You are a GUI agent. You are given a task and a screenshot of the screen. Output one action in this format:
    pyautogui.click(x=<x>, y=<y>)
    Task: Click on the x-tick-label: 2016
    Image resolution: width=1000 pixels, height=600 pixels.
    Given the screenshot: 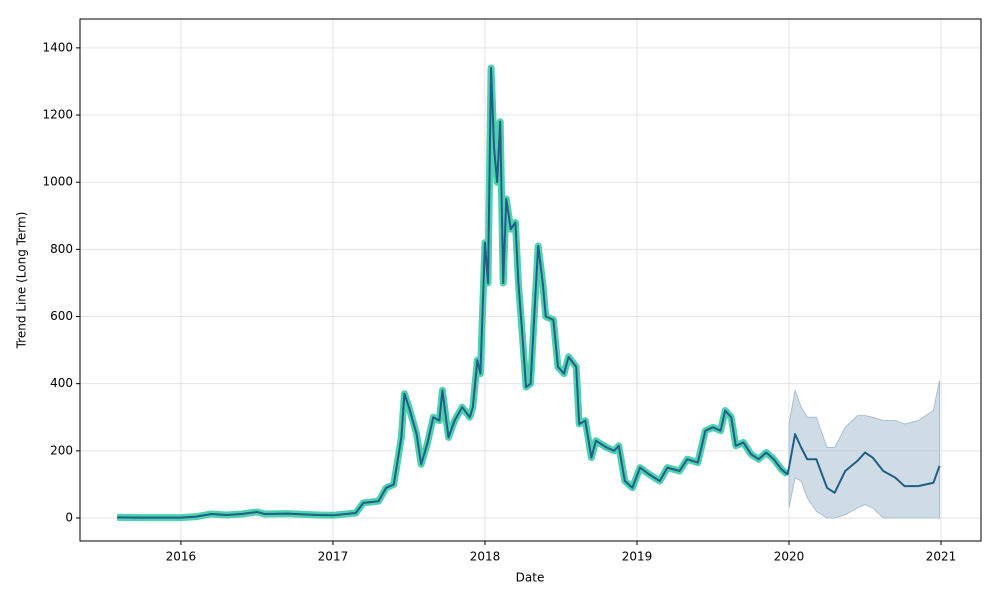 What is the action you would take?
    pyautogui.click(x=181, y=557)
    